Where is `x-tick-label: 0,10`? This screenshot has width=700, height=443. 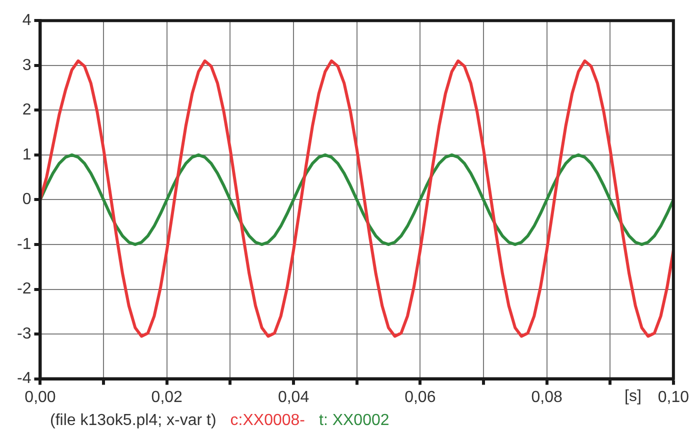 x-tick-label: 0,10 is located at coordinates (674, 397).